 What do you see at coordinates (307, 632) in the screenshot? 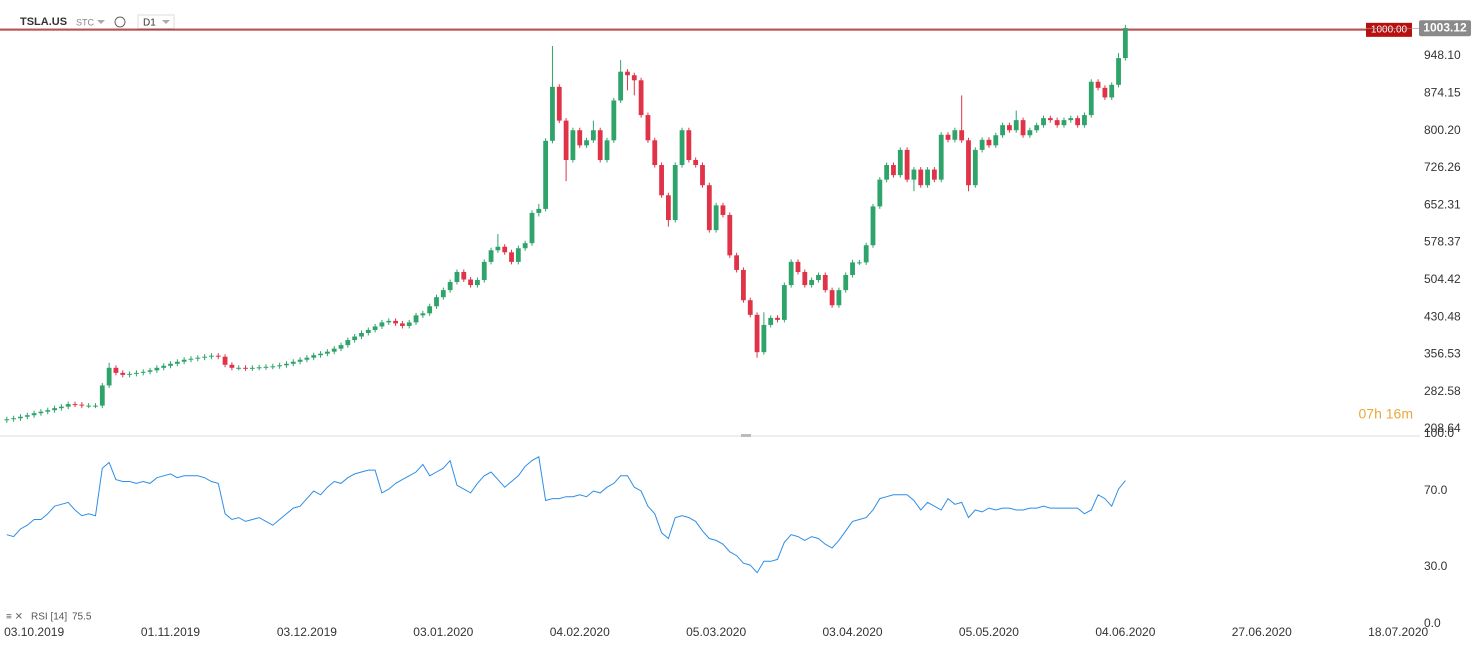
I see `x-tick-label: 03.12.2019` at bounding box center [307, 632].